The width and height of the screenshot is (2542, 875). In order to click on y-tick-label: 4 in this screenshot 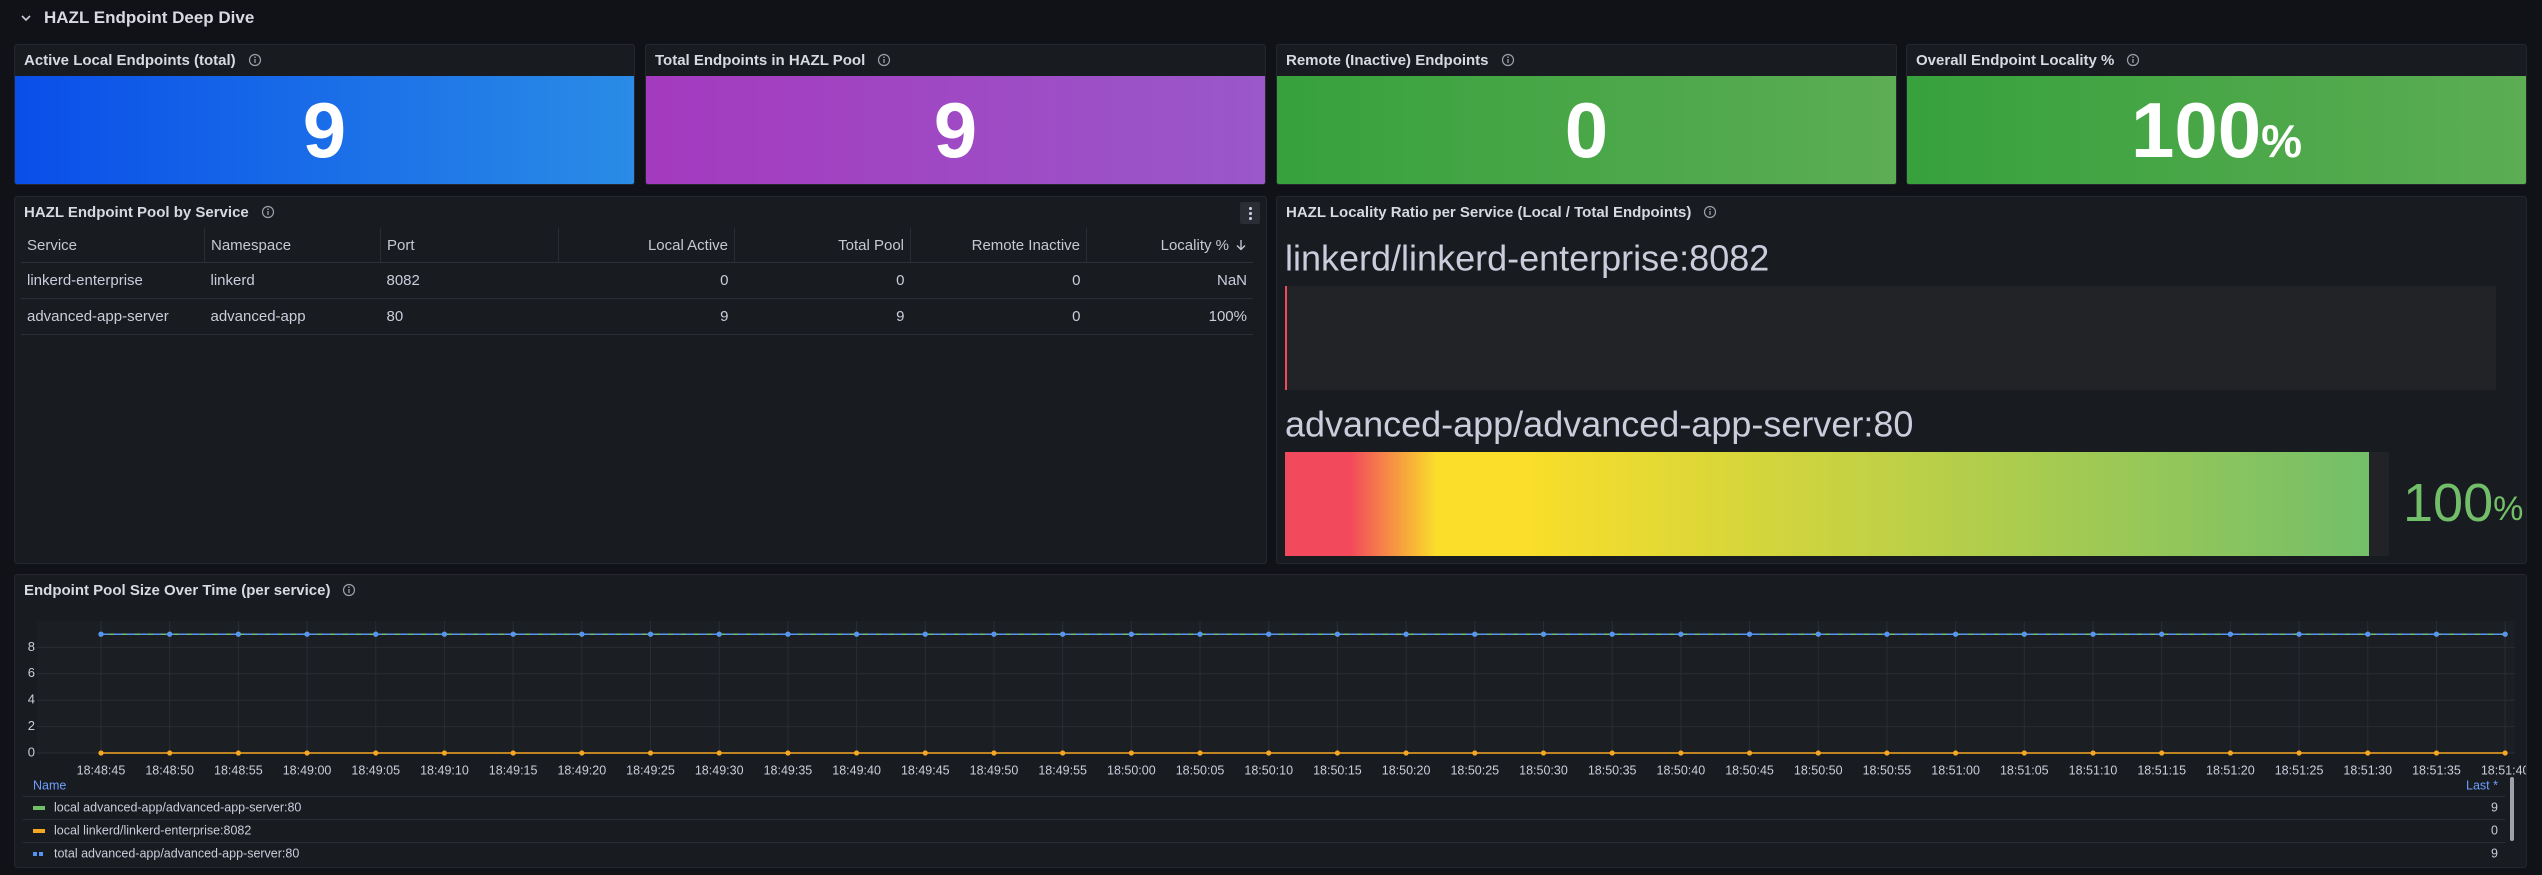, I will do `click(31, 699)`.